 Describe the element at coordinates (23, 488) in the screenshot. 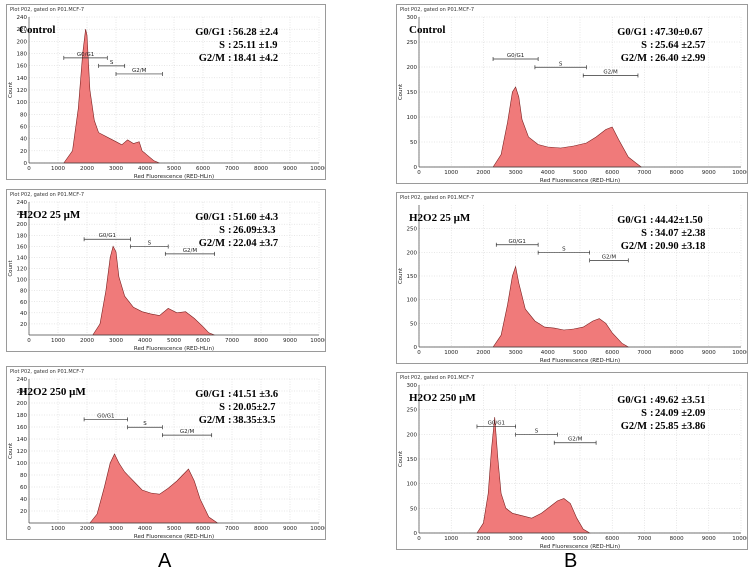

I see `y-tick-label: 60` at that location.